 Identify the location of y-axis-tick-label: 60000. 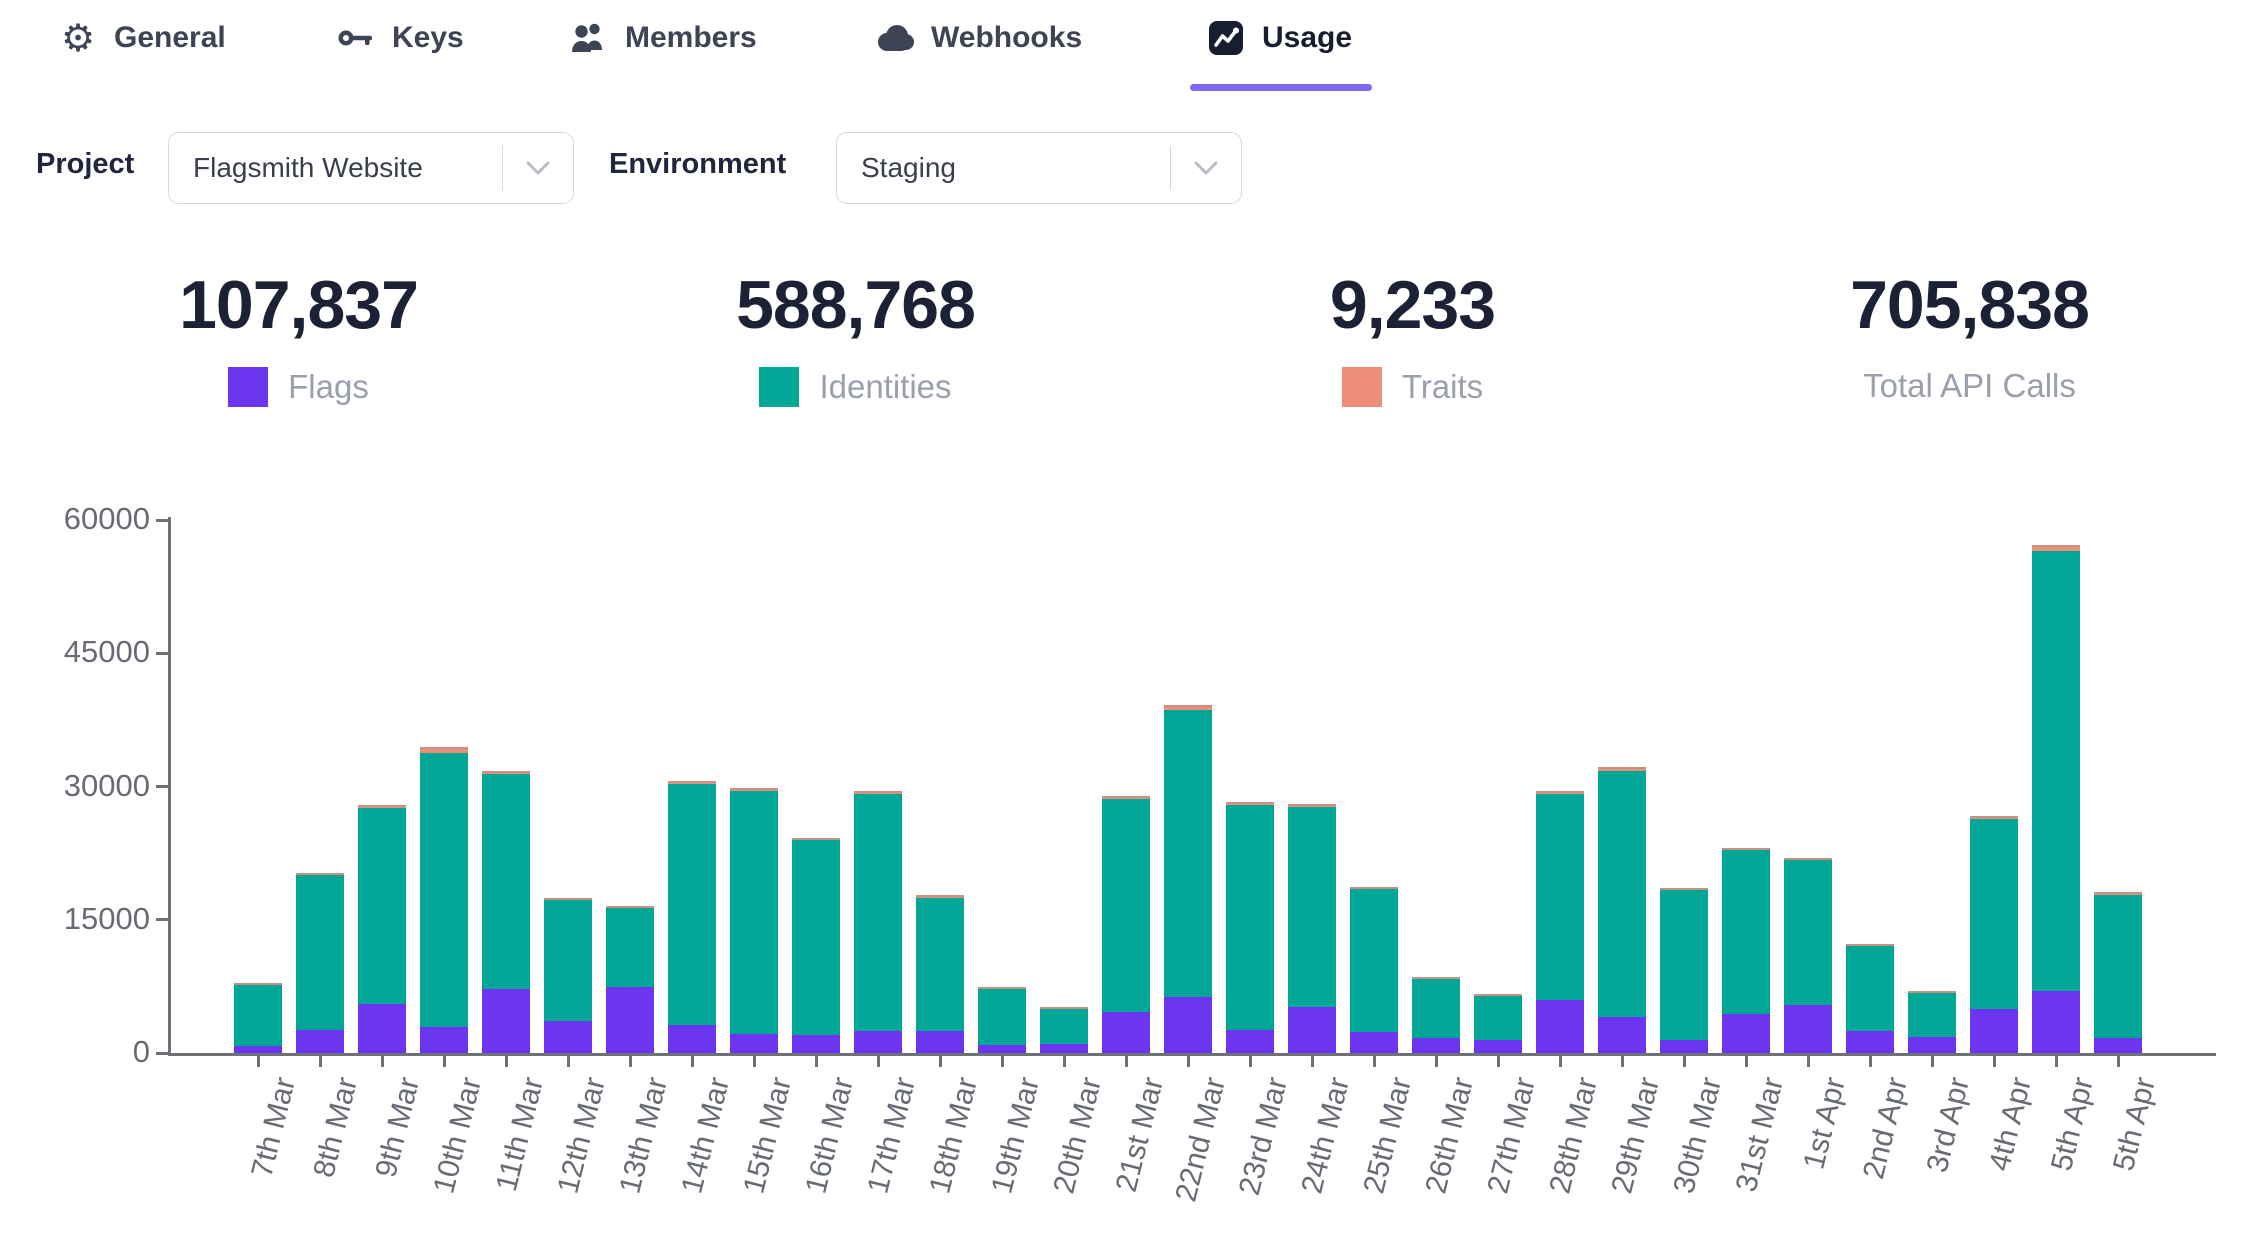
(106, 518).